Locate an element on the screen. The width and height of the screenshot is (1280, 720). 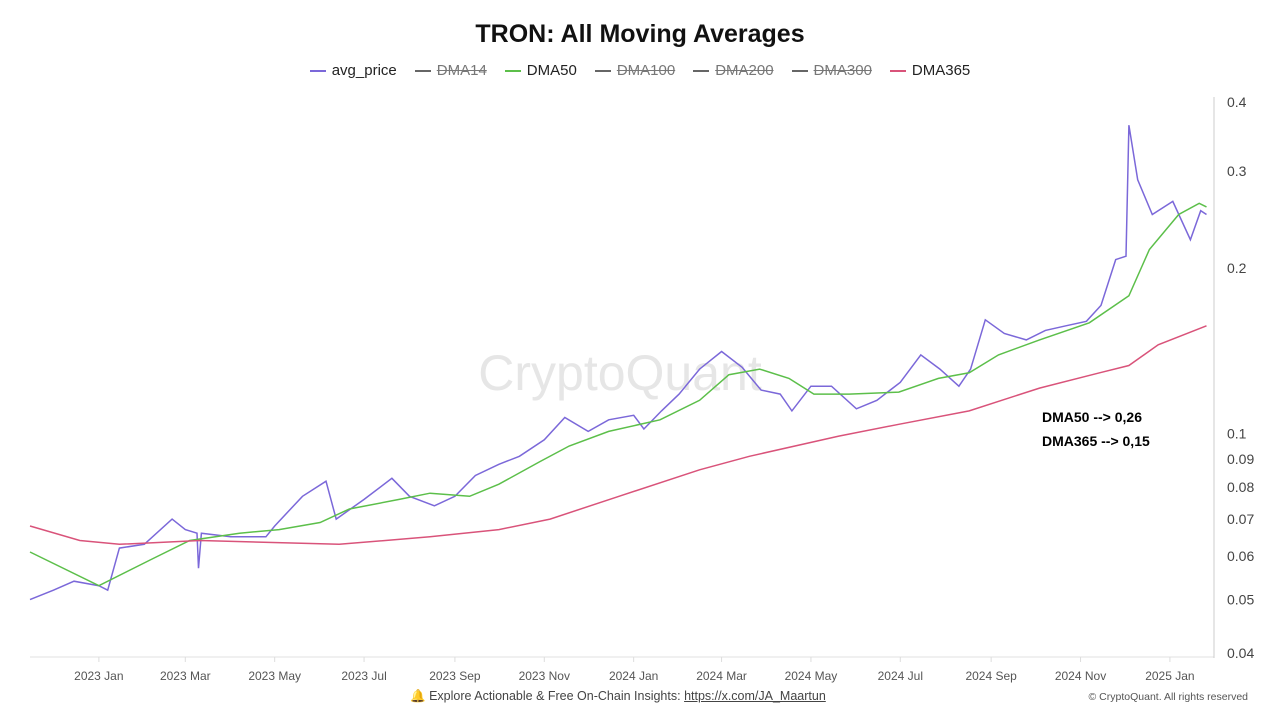
legend-item-dma100: DMA100 is located at coordinates (635, 70).